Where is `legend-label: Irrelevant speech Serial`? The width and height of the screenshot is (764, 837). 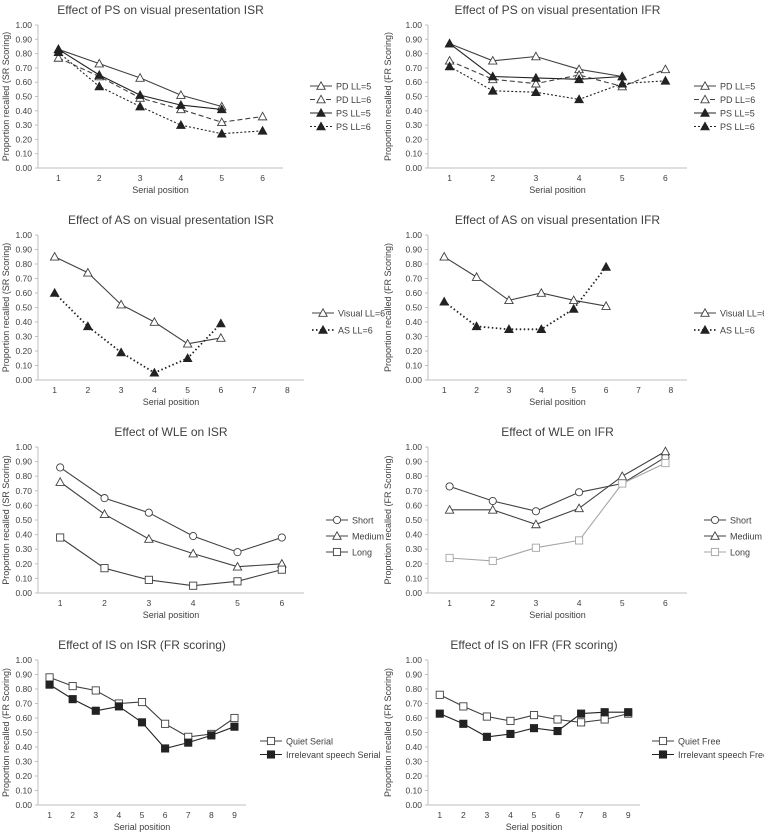 legend-label: Irrelevant speech Serial is located at coordinates (333, 755).